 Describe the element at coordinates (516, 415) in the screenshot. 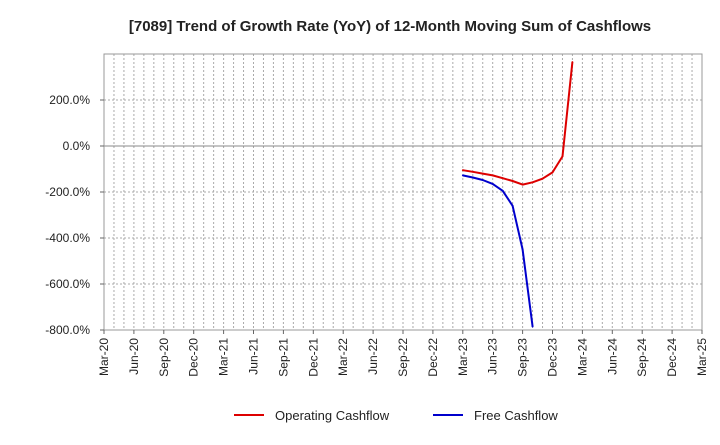

I see `legend-label-free-cashflow: Free Cashflow` at that location.